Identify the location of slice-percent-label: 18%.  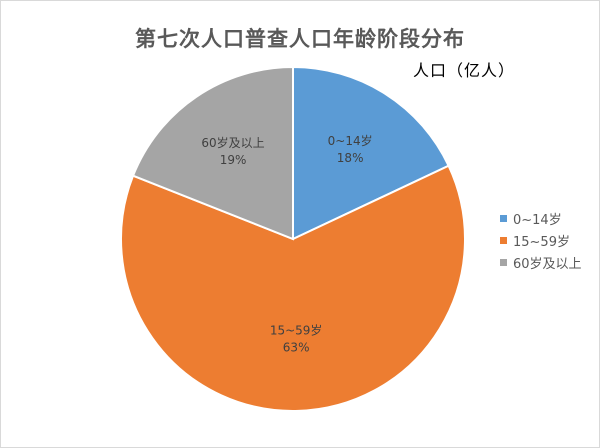
(350, 158).